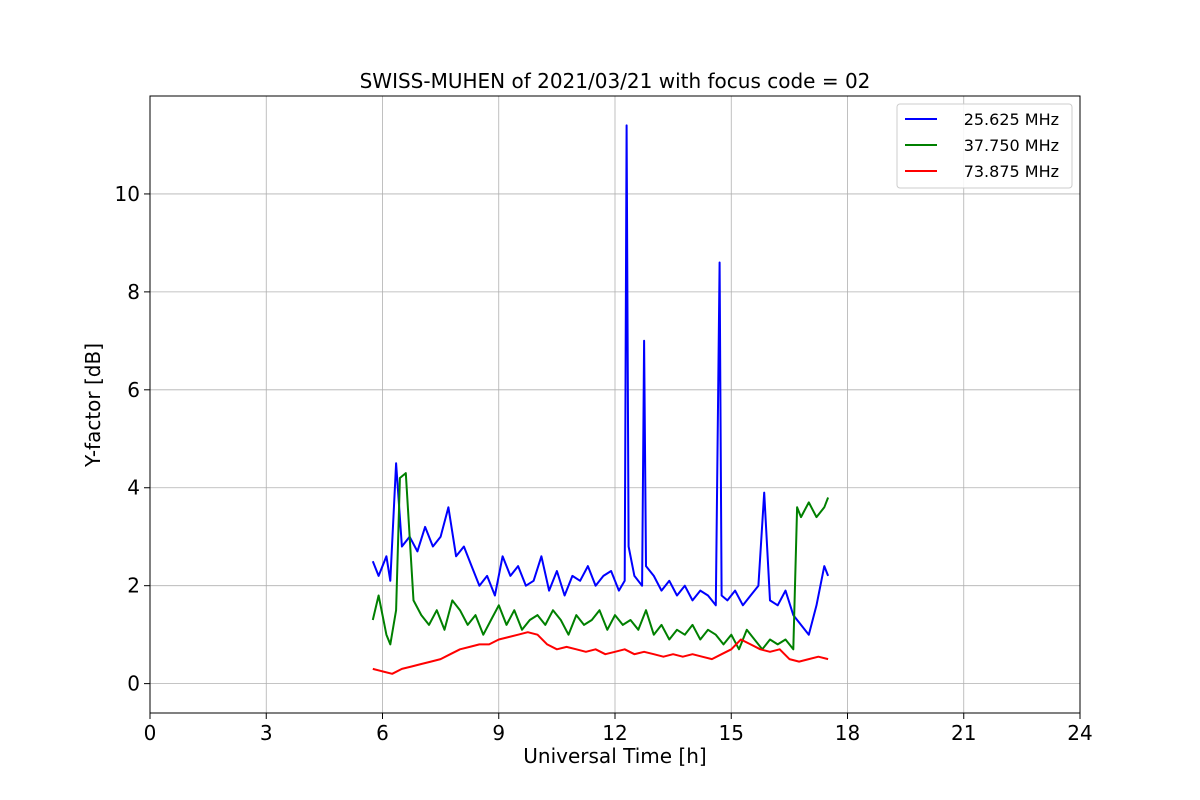 The image size is (1200, 800). What do you see at coordinates (133, 390) in the screenshot?
I see `y-tick-label: 6` at bounding box center [133, 390].